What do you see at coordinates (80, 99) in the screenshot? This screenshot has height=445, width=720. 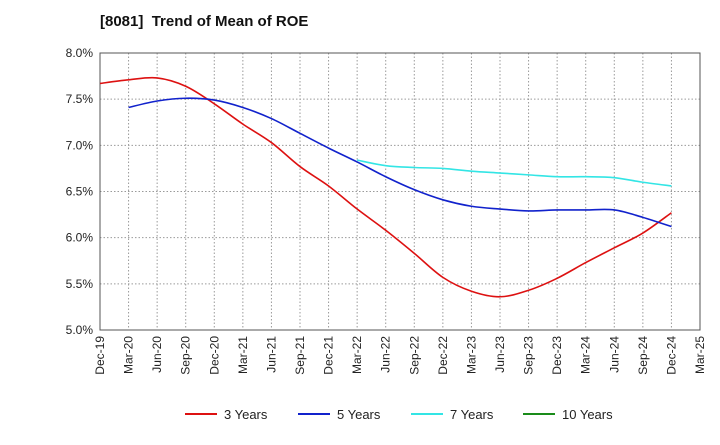 I see `y-tick-label: 7.5%` at bounding box center [80, 99].